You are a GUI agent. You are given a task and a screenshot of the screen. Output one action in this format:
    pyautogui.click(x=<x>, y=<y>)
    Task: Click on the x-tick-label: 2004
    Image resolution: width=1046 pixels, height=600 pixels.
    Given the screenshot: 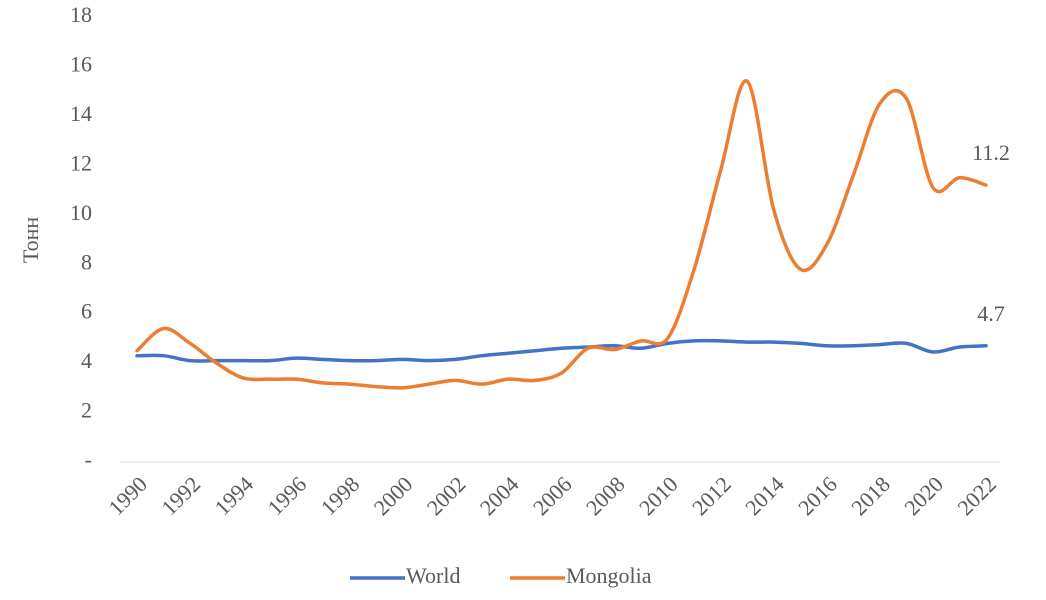 What is the action you would take?
    pyautogui.click(x=499, y=495)
    